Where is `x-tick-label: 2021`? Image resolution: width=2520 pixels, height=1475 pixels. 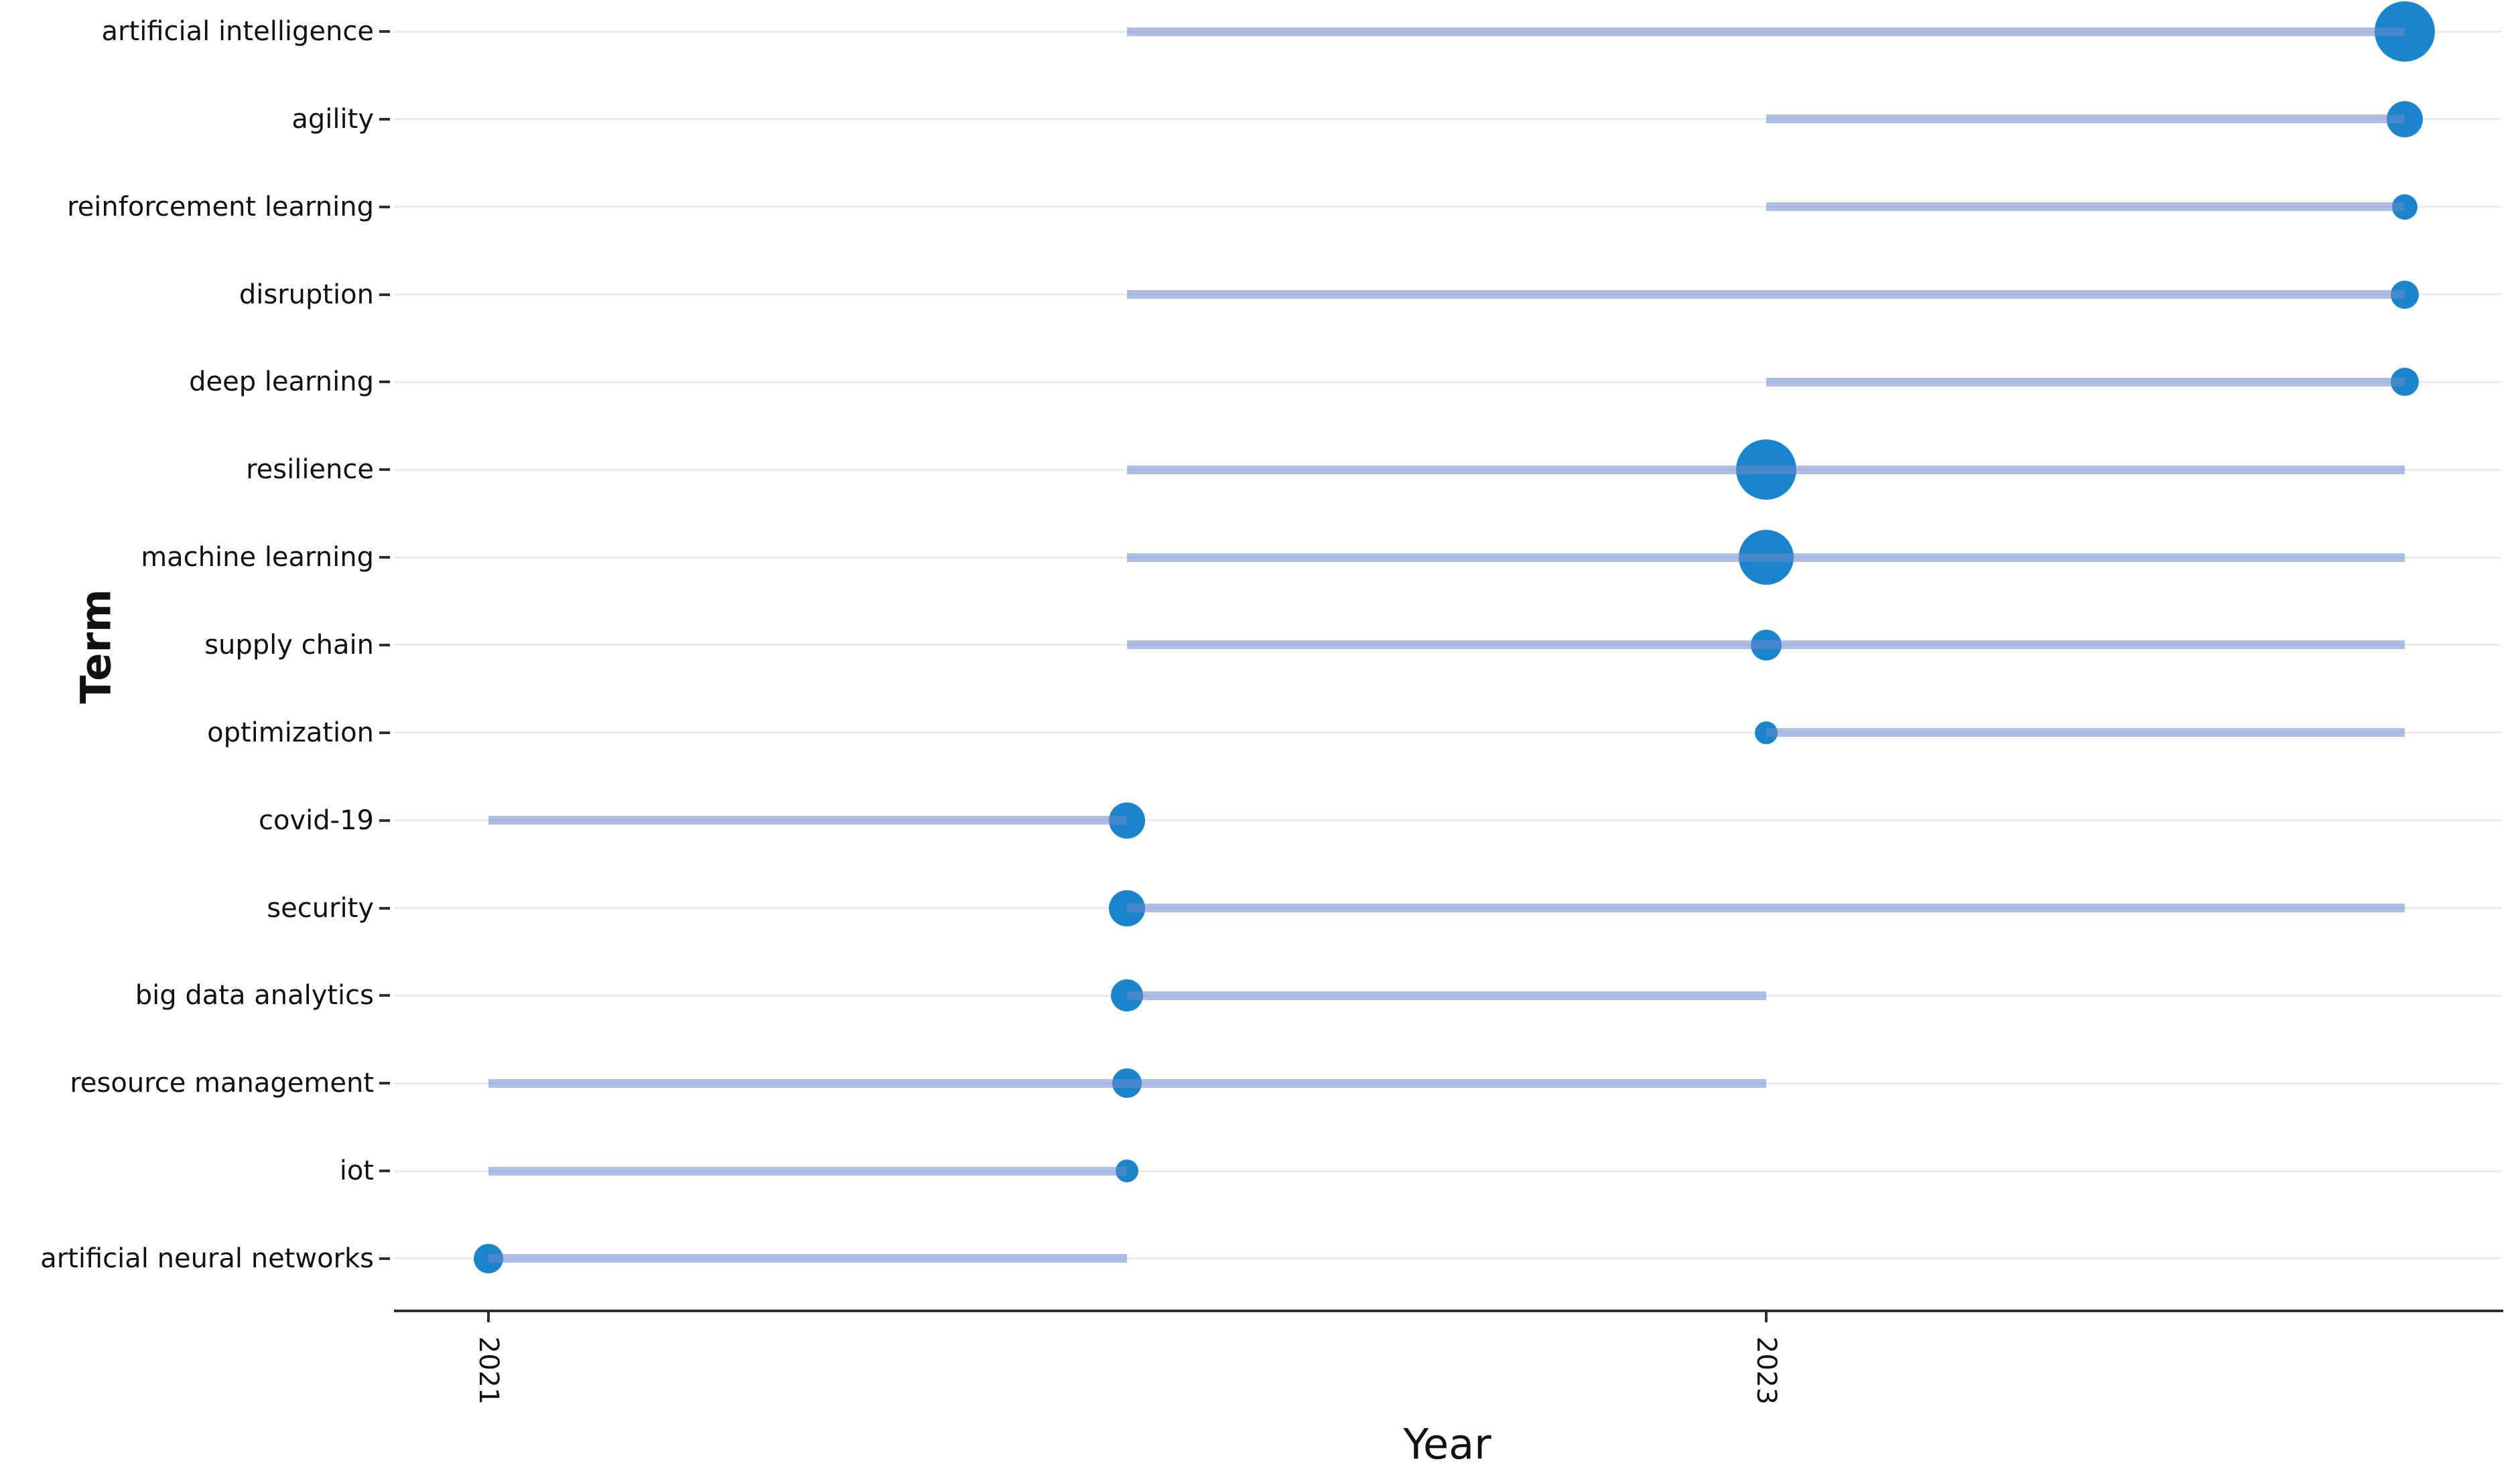 x-tick-label: 2021 is located at coordinates (489, 1370).